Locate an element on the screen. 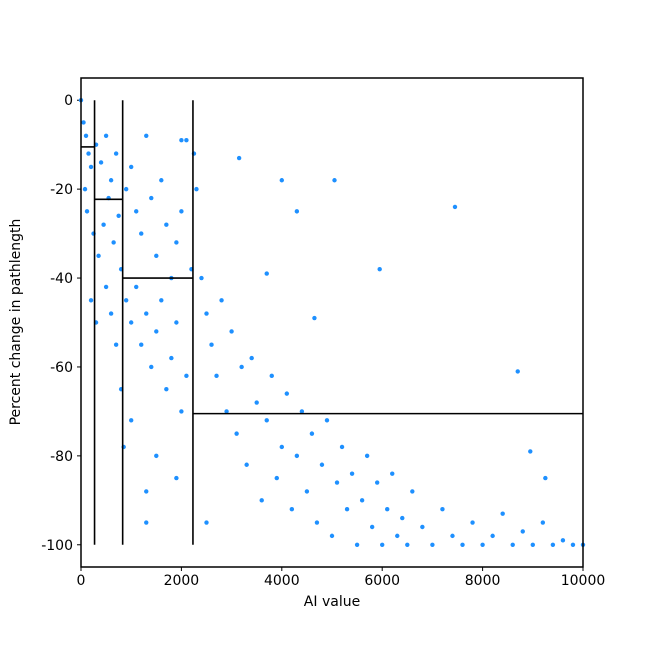 The image size is (648, 652). y-tick-label: -40 is located at coordinates (61, 279).